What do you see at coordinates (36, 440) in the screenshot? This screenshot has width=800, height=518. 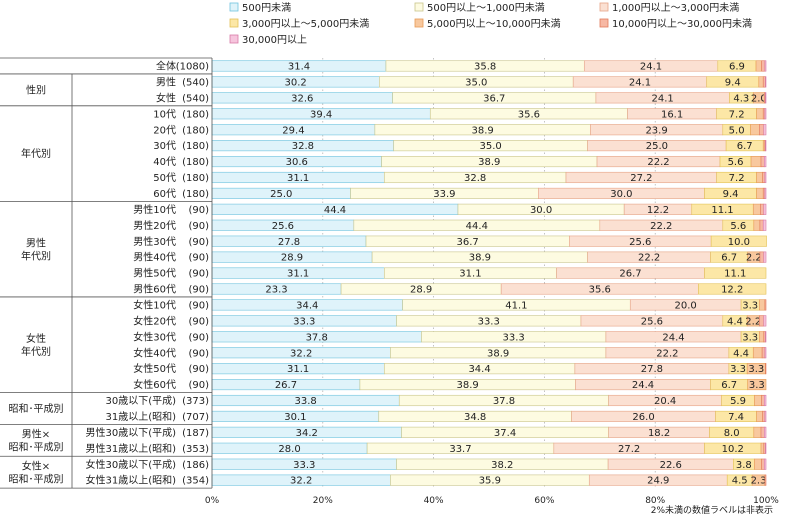 I see `group-label: 男性×昭和･平成別` at bounding box center [36, 440].